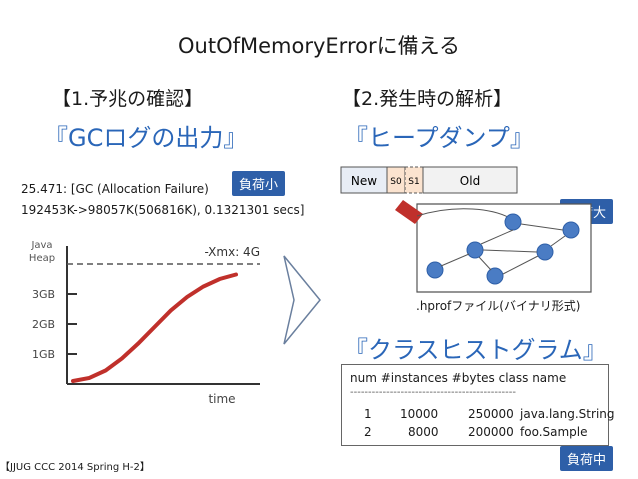  I want to click on y-axis-label: Heap, so click(42, 258).